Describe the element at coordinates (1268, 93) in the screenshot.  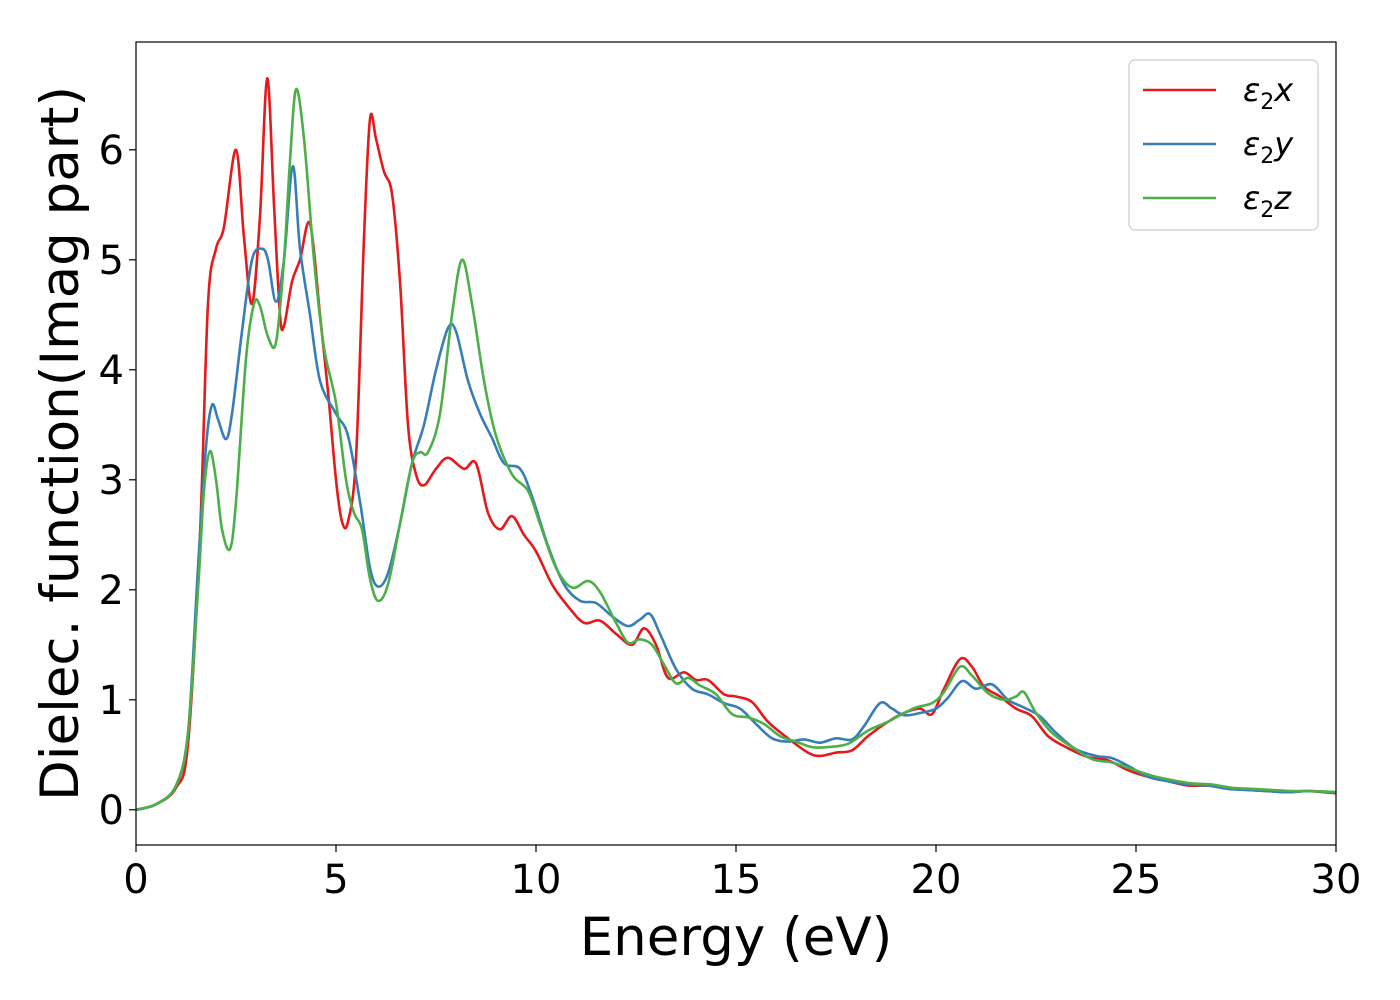
I see `legend-label-x: ε2x` at that location.